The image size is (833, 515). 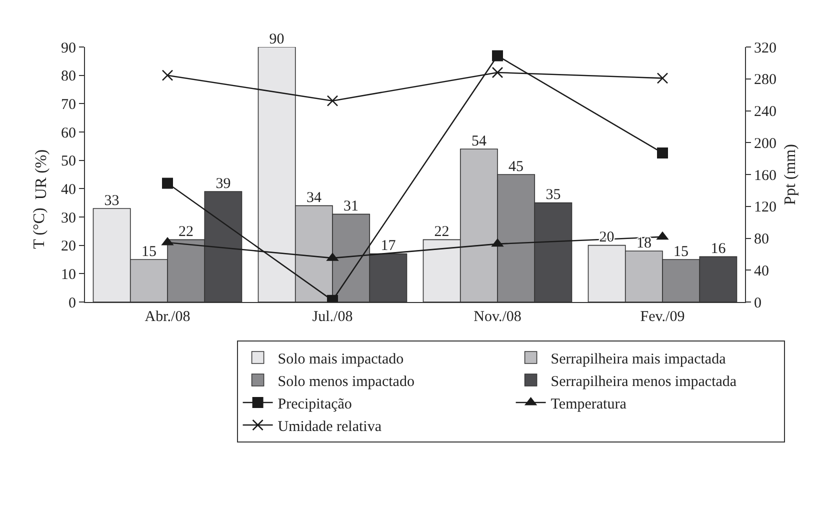 I want to click on legend-label: Serrapilheira menos impactada, so click(x=643, y=382).